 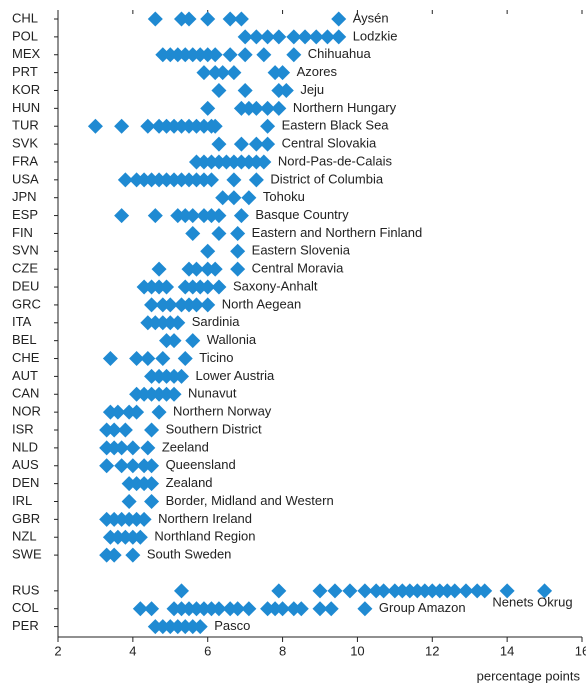 I want to click on annotation: Wallonia, so click(x=232, y=339).